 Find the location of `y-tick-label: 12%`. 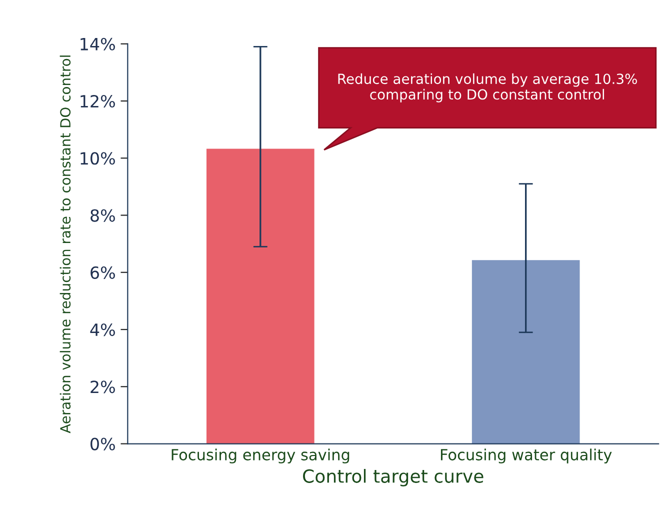

y-tick-label: 12% is located at coordinates (97, 101).